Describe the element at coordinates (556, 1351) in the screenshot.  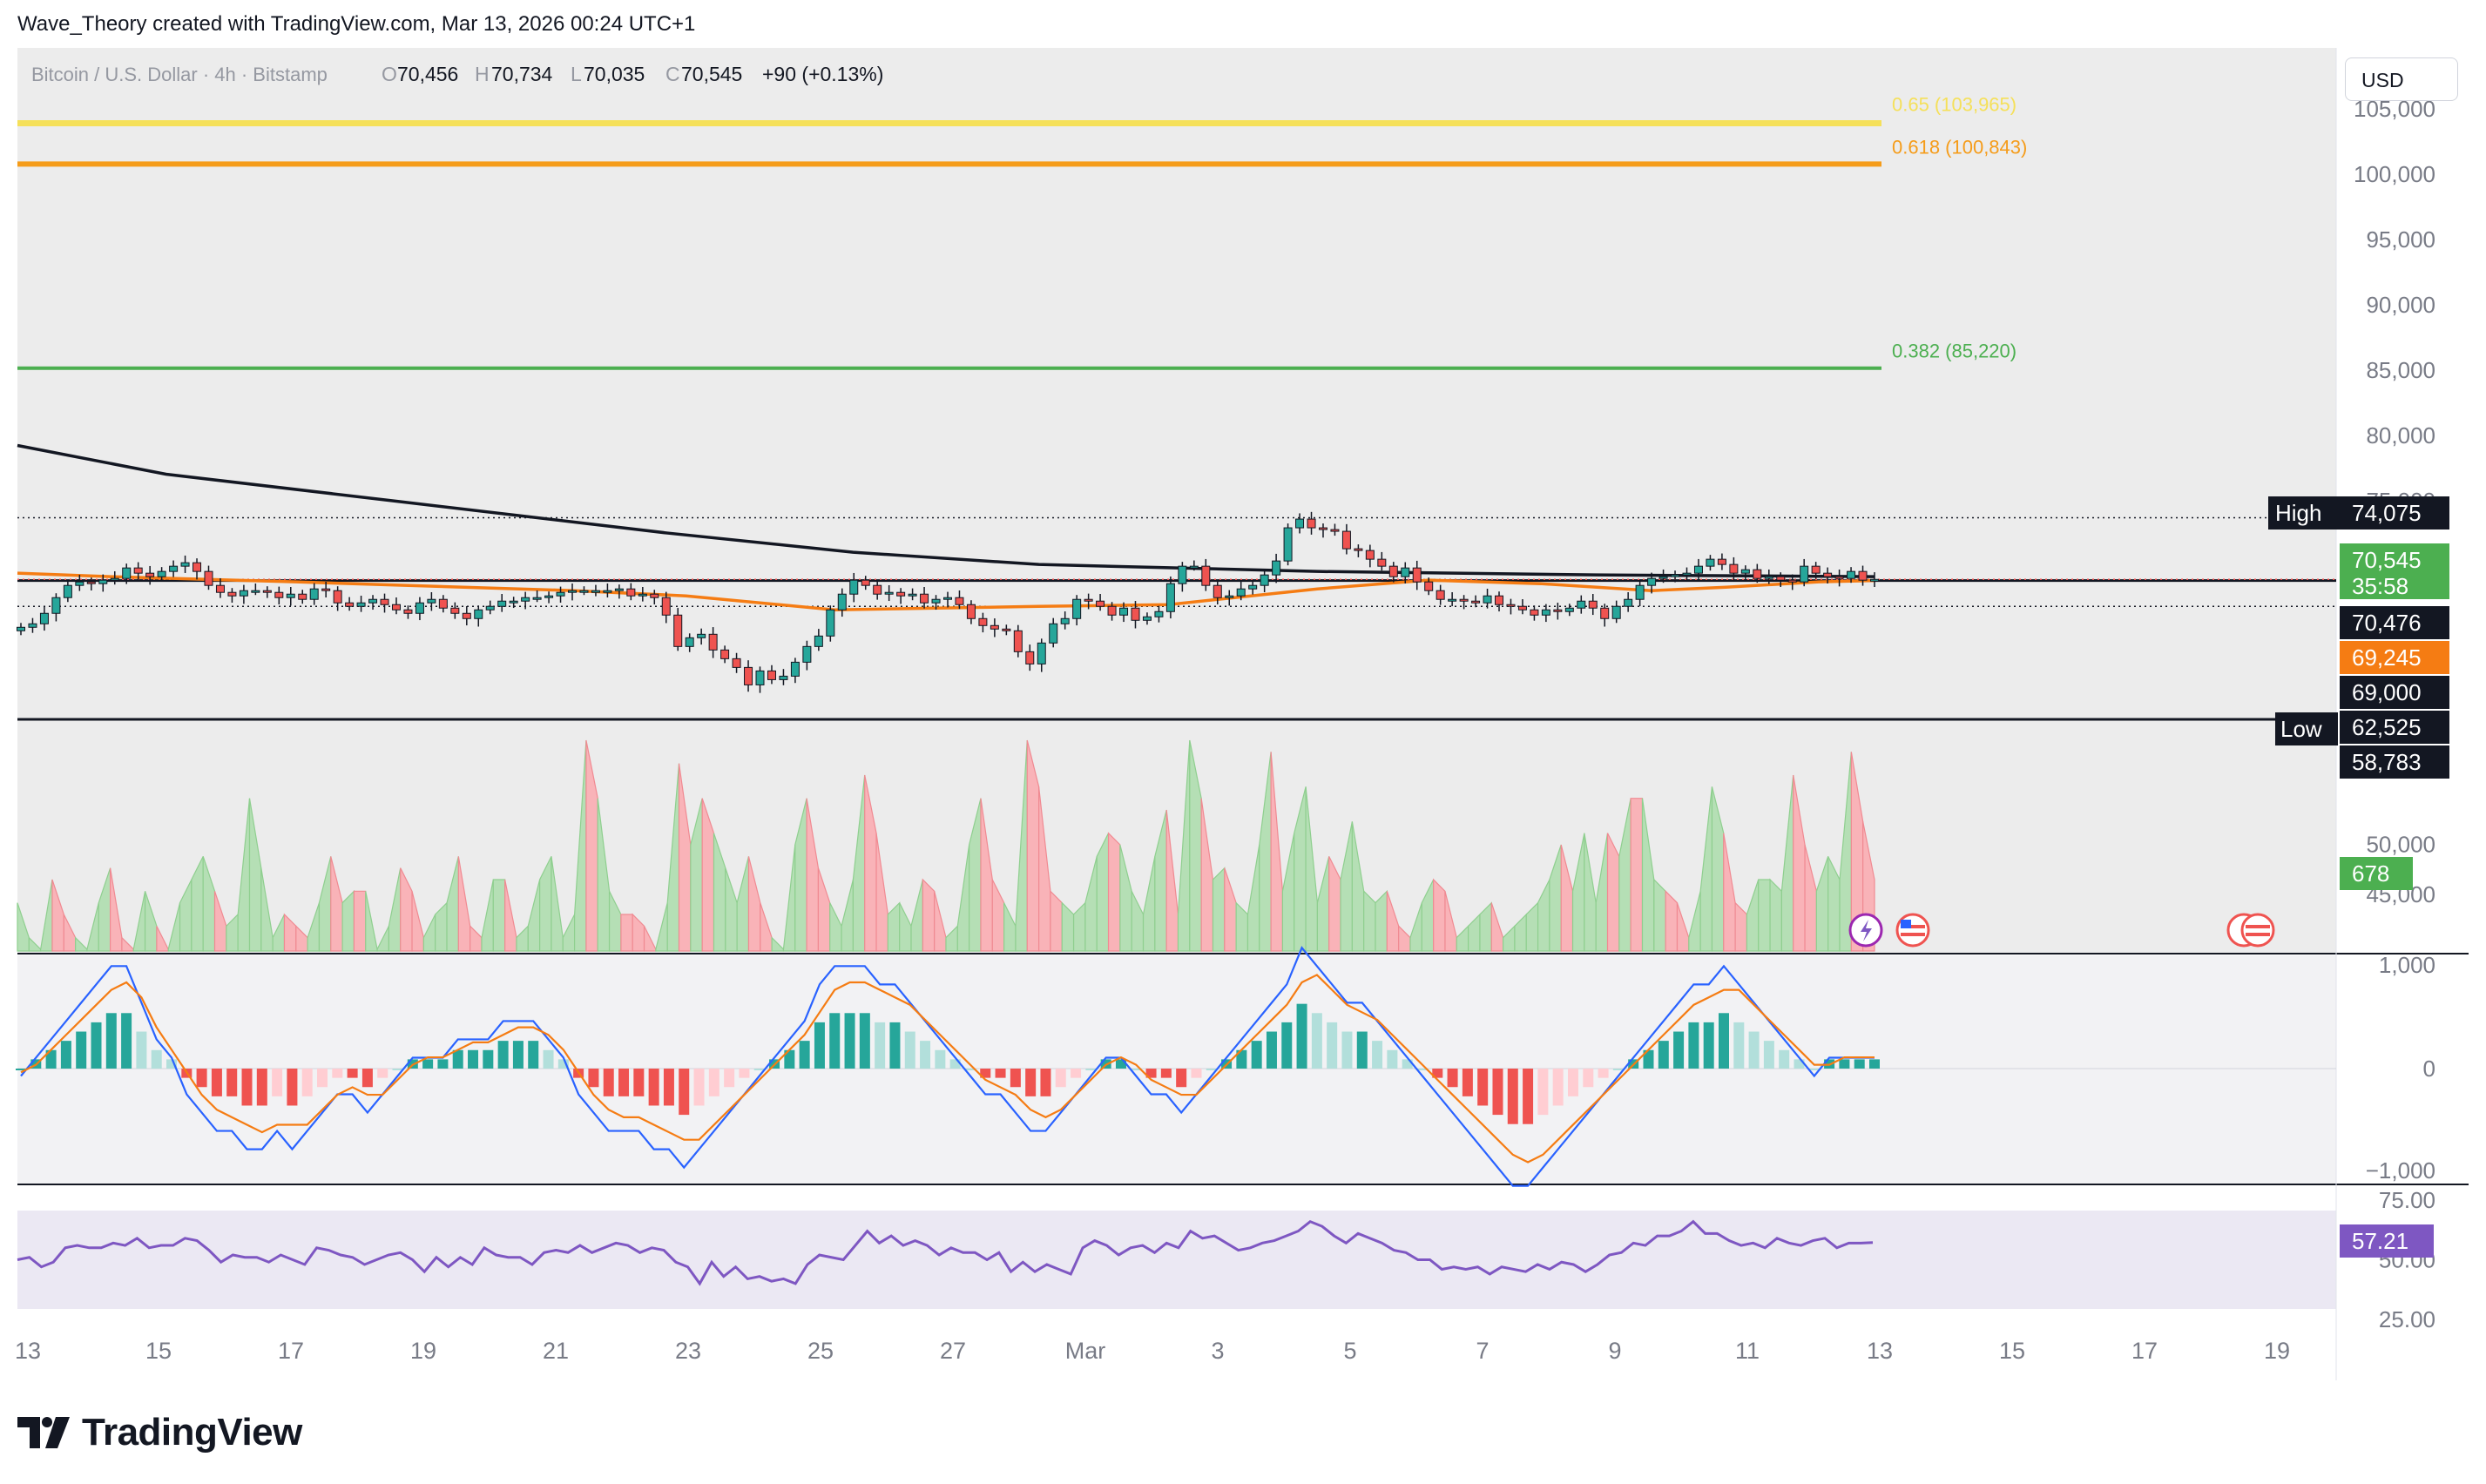
I see `time-tick-label: 21` at that location.